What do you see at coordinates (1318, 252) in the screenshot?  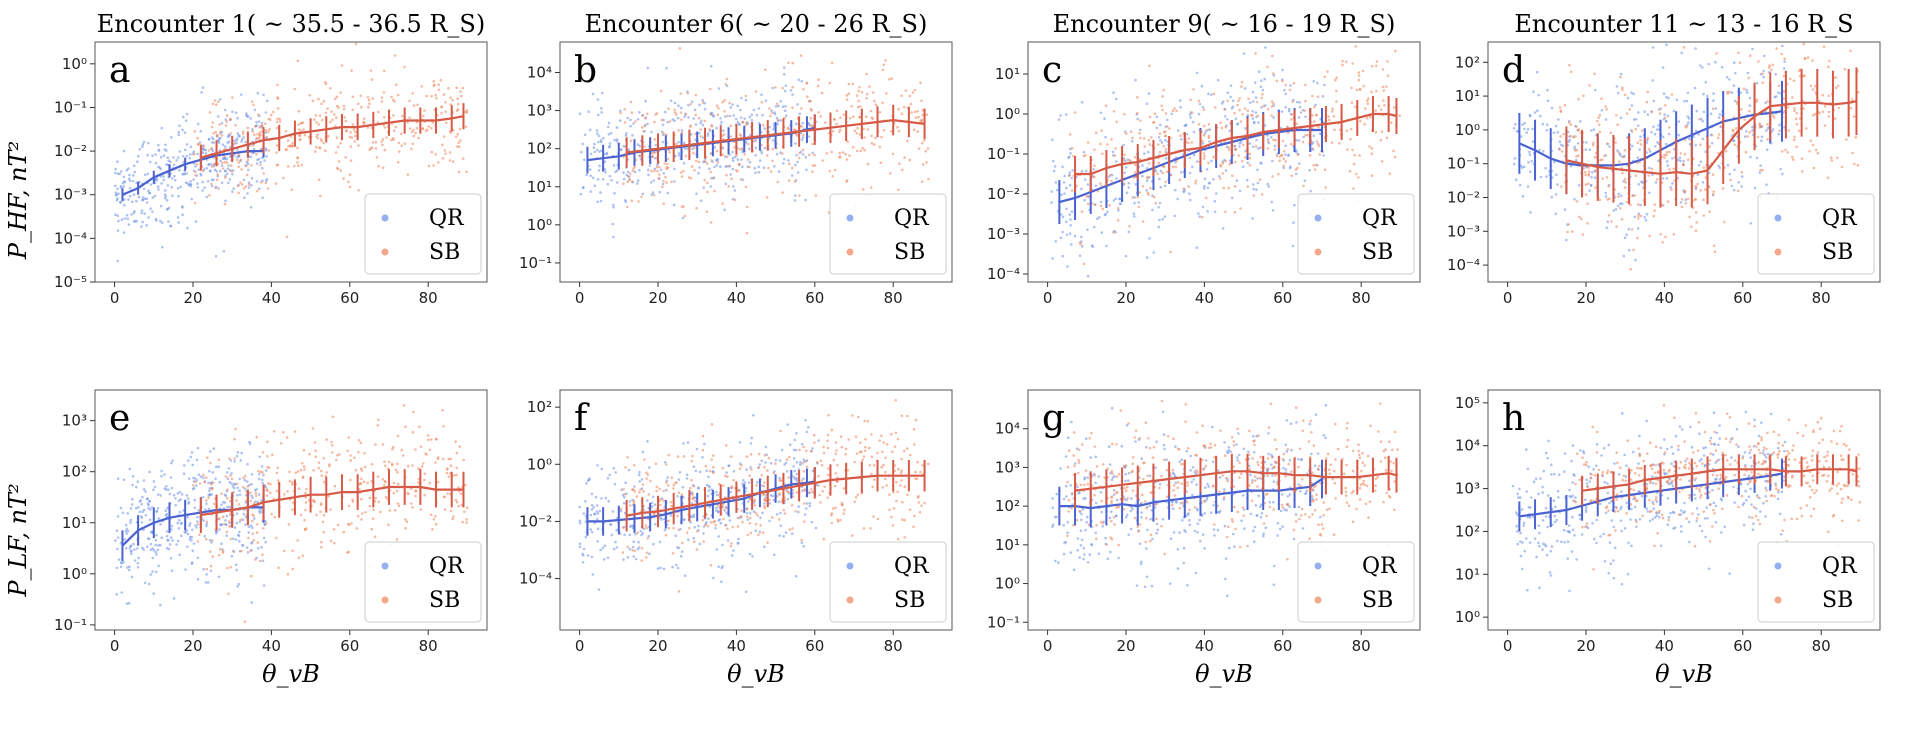 I see `legend-marker-sb` at bounding box center [1318, 252].